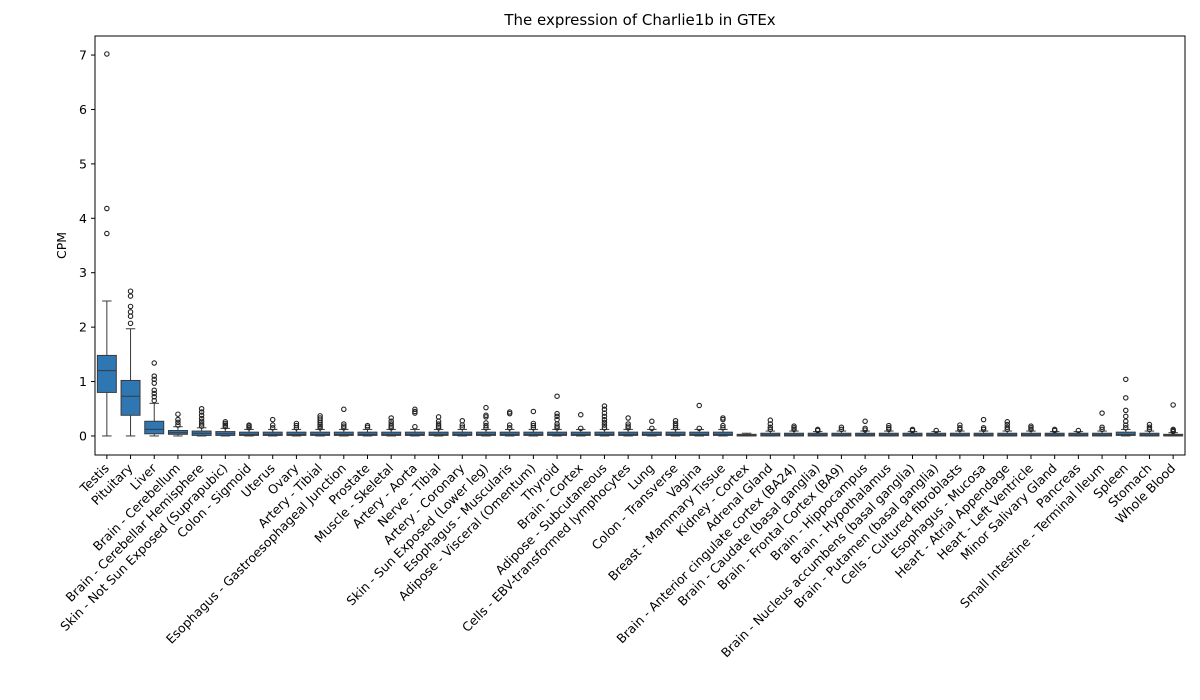 The height and width of the screenshot is (700, 1200). Describe the element at coordinates (61, 245) in the screenshot. I see `y-axis-label: CPM` at that location.